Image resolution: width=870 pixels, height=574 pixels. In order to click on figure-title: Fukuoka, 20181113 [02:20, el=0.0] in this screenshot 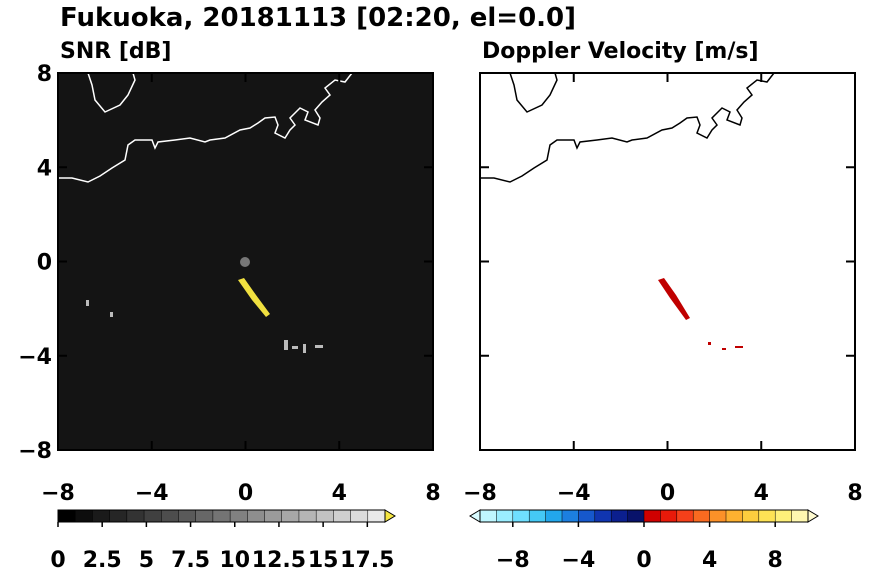, I will do `click(318, 18)`.